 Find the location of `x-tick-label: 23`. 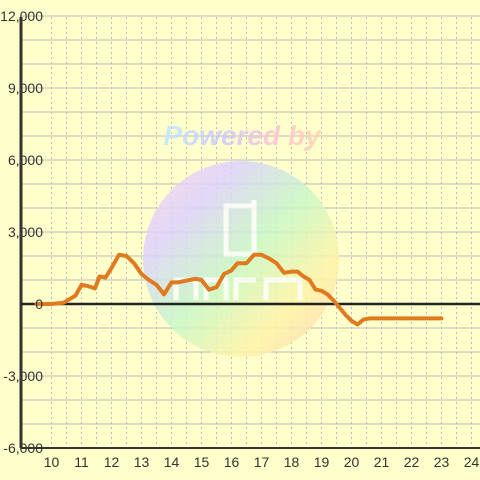

x-tick-label: 23 is located at coordinates (442, 462).